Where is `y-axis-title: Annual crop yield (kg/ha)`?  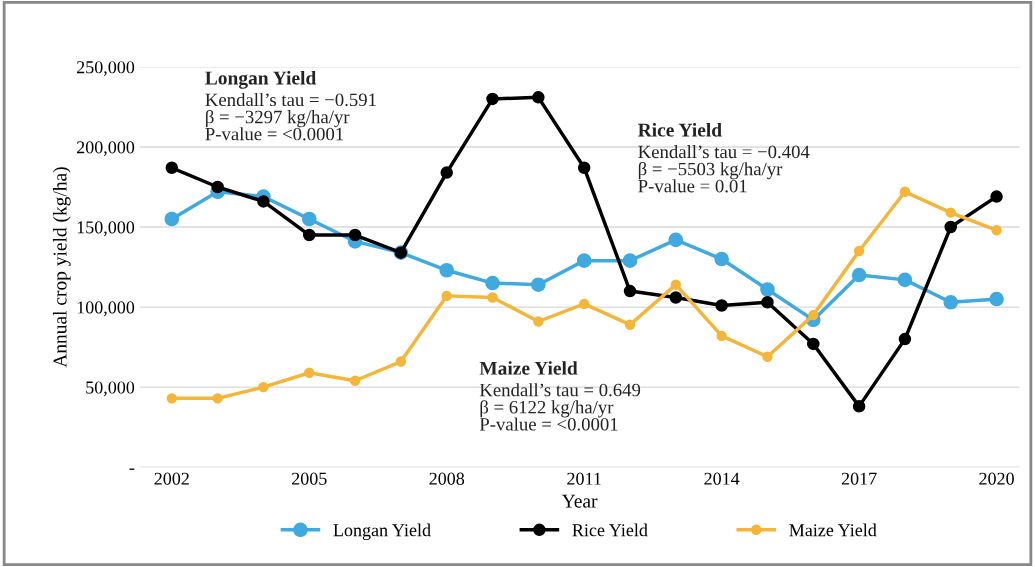 y-axis-title: Annual crop yield (kg/ha) is located at coordinates (61, 267).